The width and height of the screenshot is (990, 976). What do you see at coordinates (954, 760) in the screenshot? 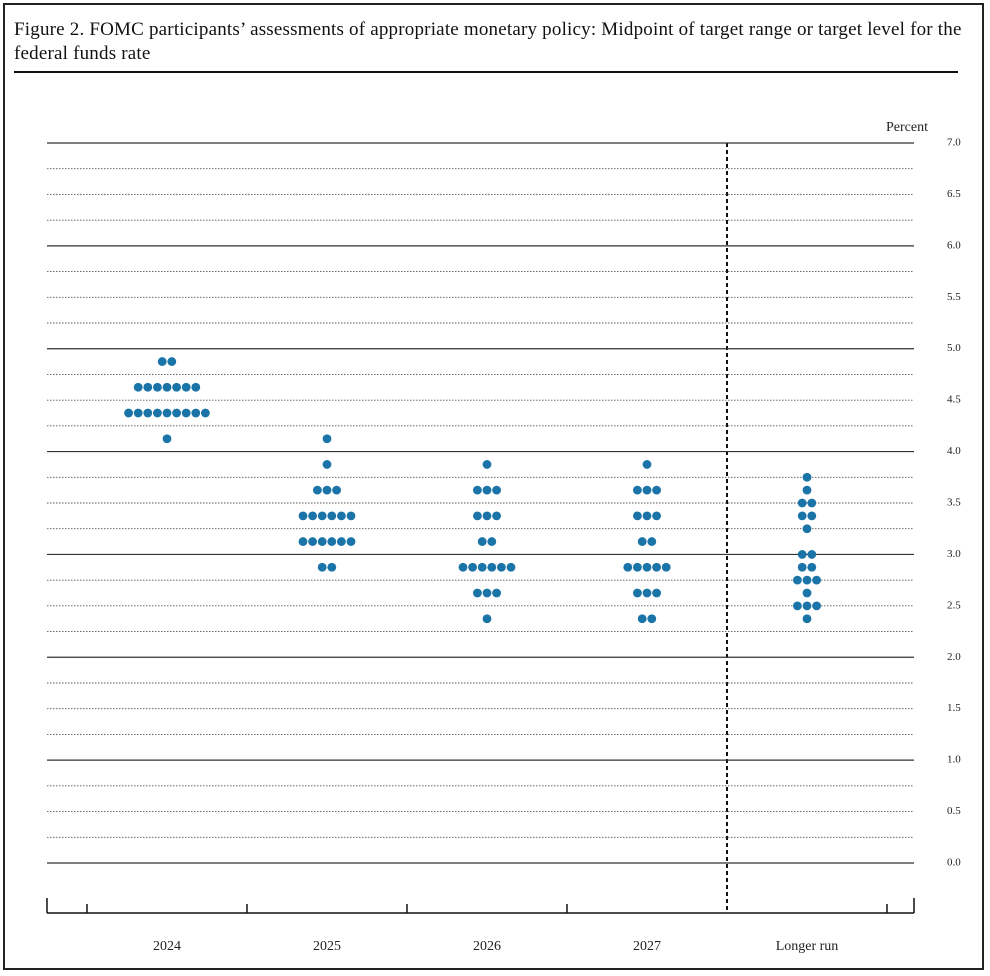
I see `y-tick-label: 1.0` at bounding box center [954, 760].